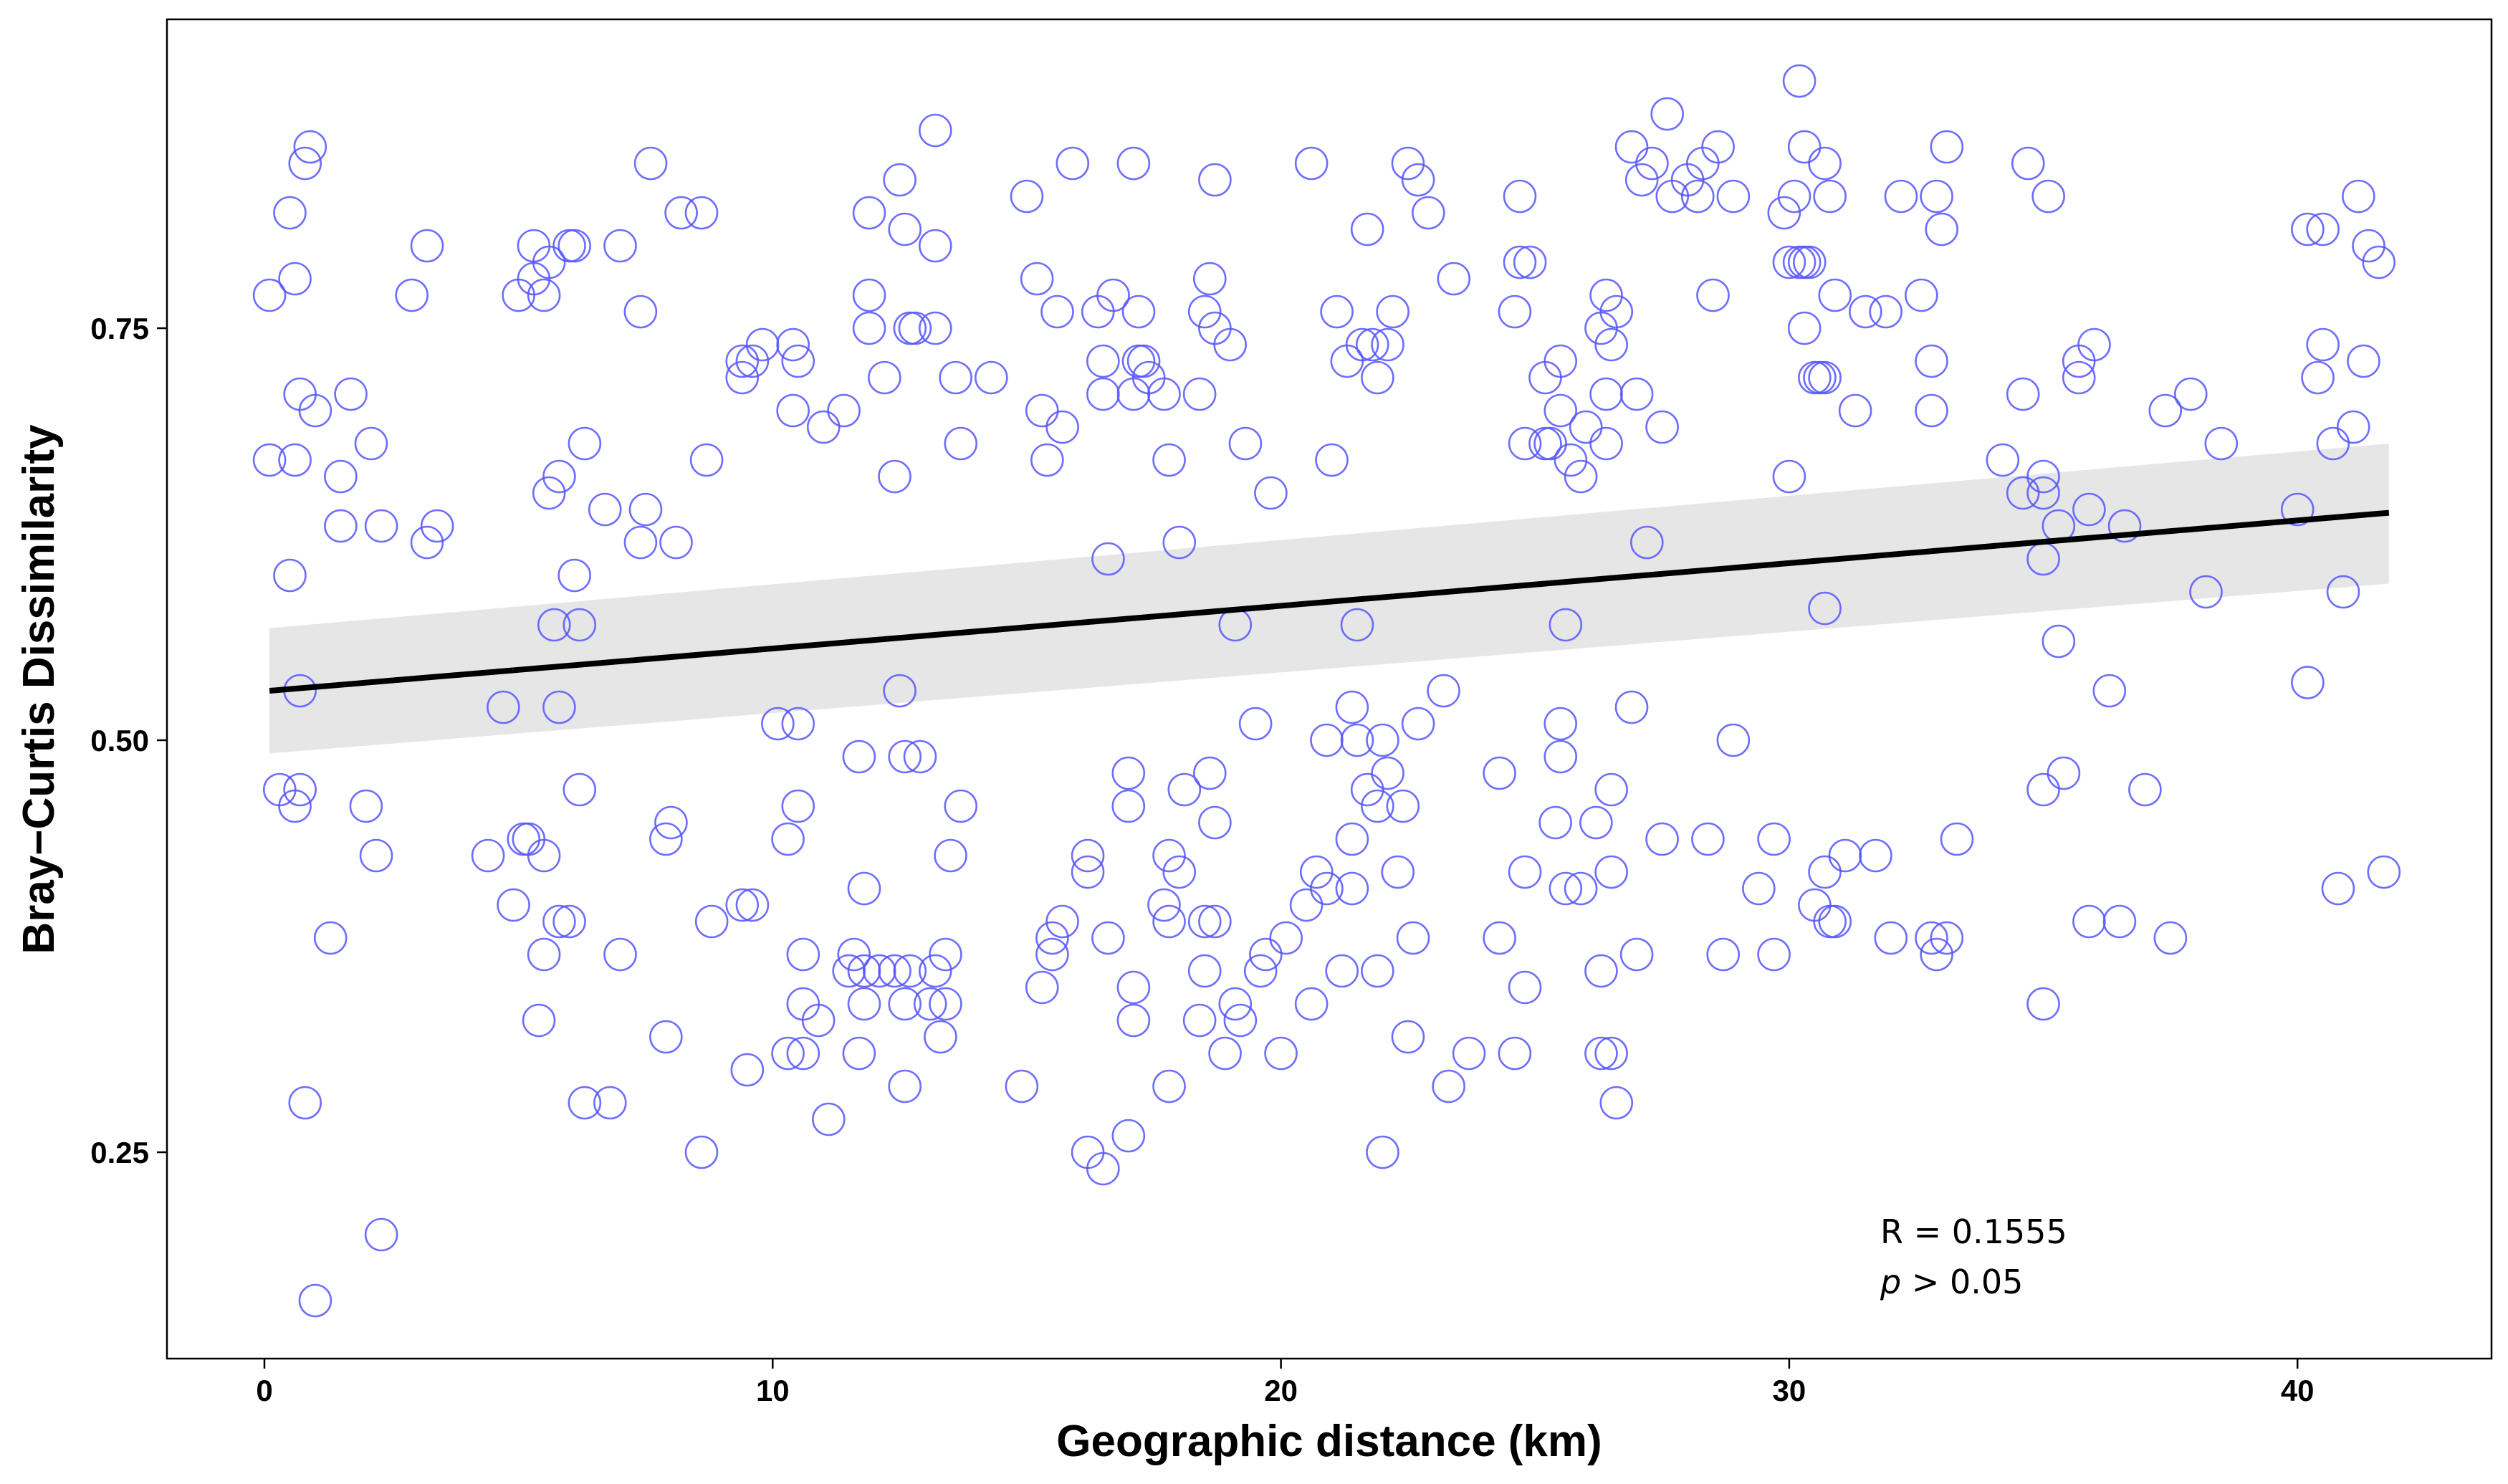  I want to click on x-tick-label: 30, so click(1789, 1390).